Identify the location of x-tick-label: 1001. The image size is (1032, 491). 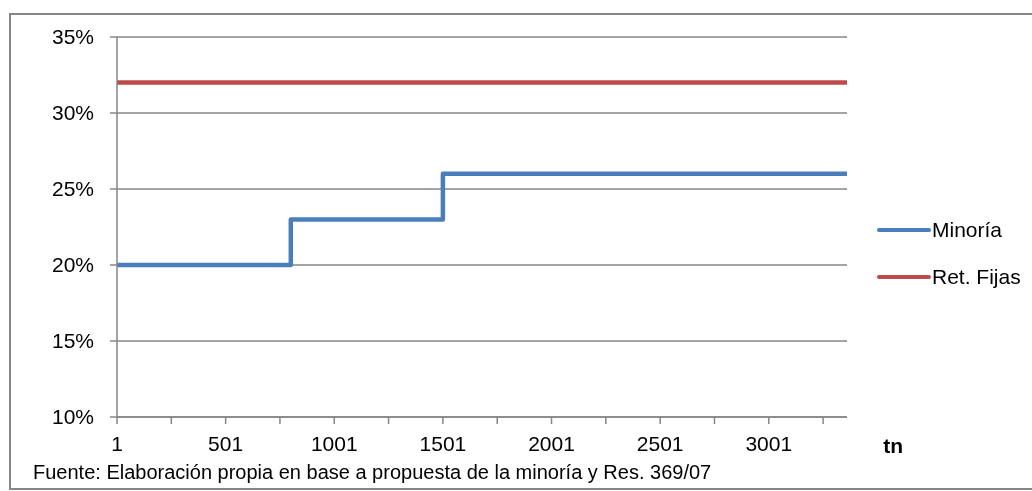
(334, 443).